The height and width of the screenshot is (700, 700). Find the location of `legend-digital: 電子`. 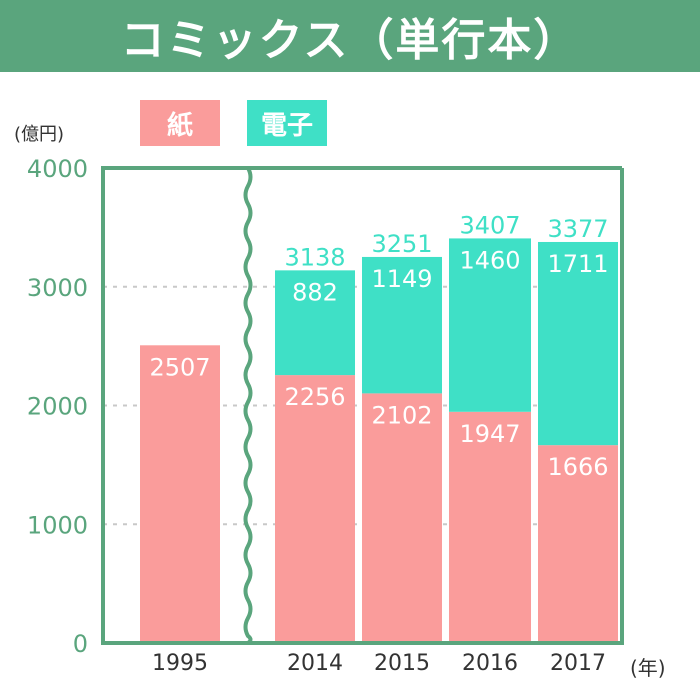

legend-digital: 電子 is located at coordinates (287, 123).